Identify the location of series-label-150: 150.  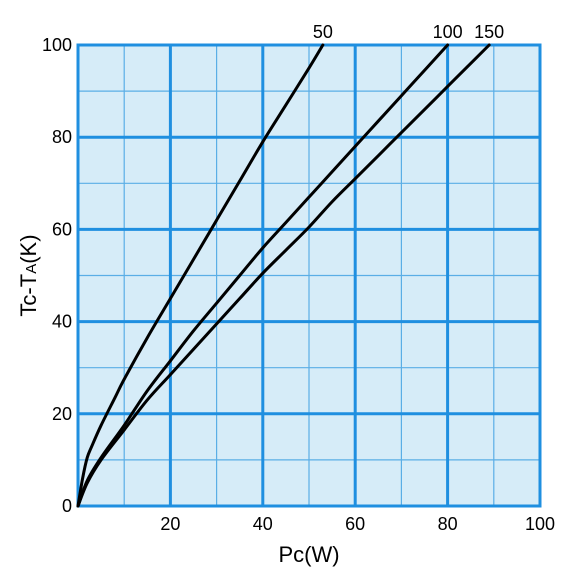
(489, 32).